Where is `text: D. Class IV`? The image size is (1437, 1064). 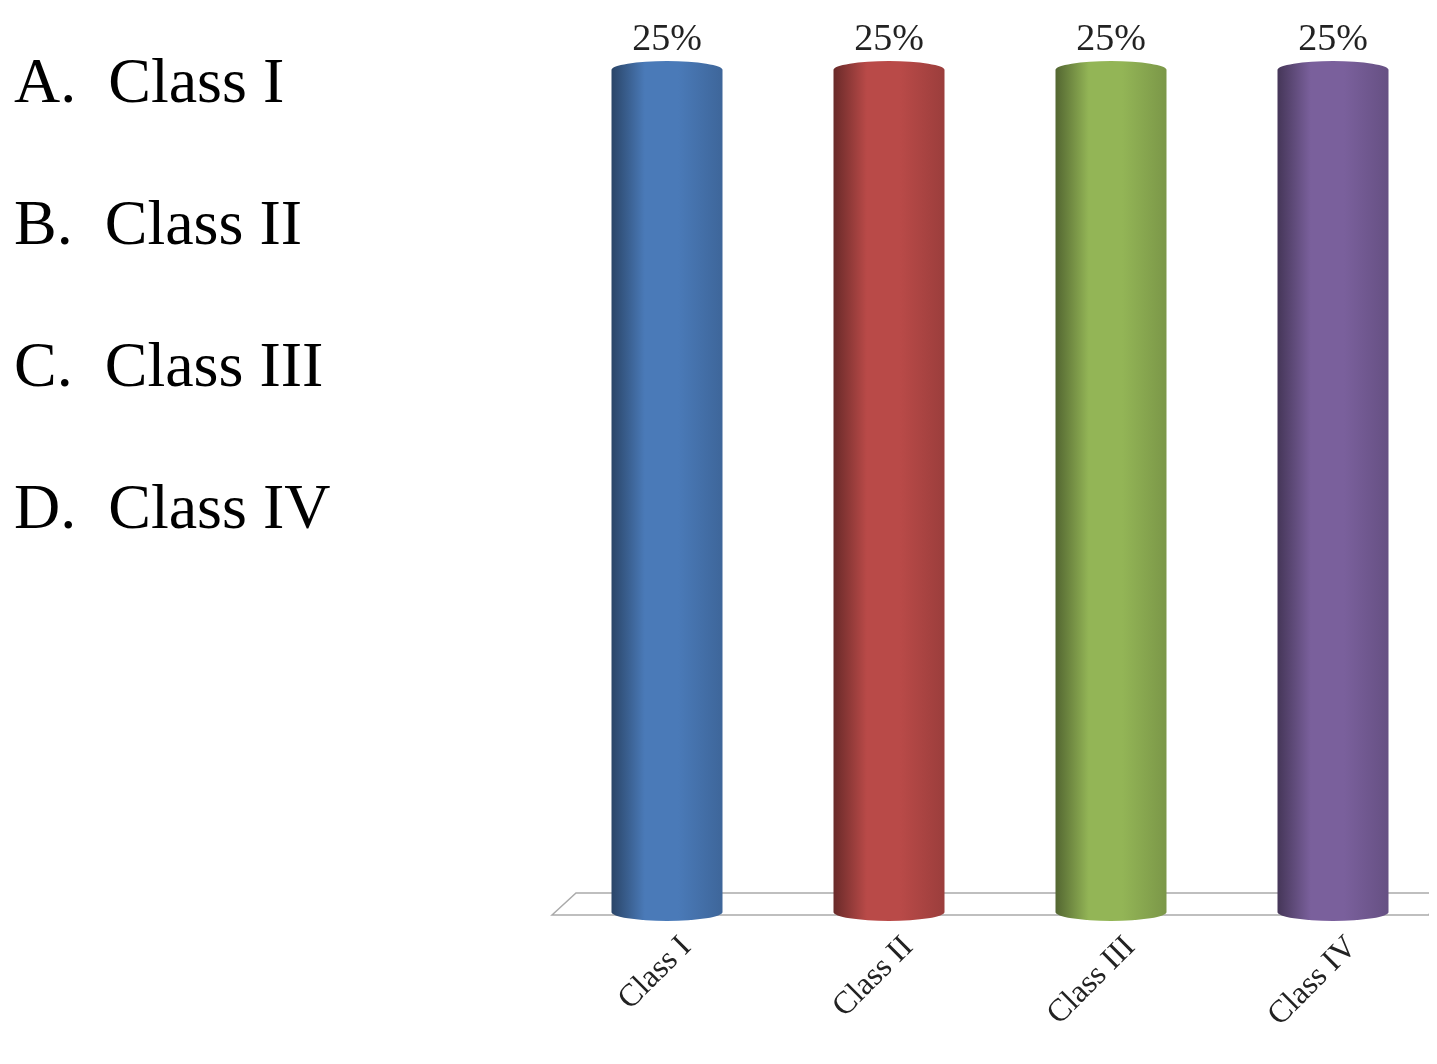
text: D. Class IV is located at coordinates (172, 506).